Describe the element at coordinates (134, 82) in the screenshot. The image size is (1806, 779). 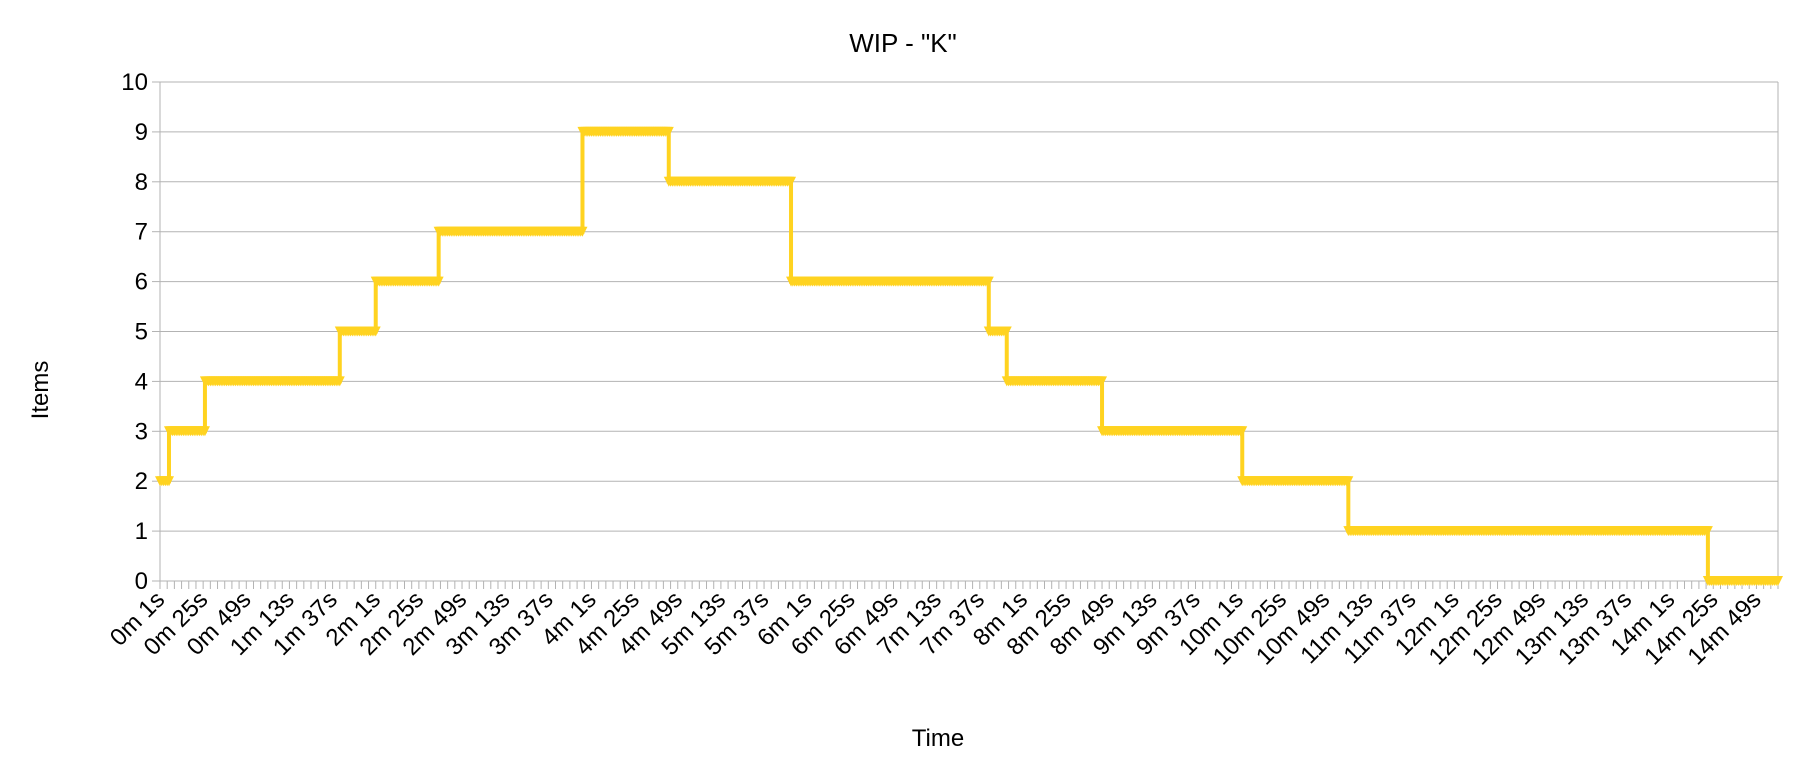
I see `y-tick-label: 10` at that location.